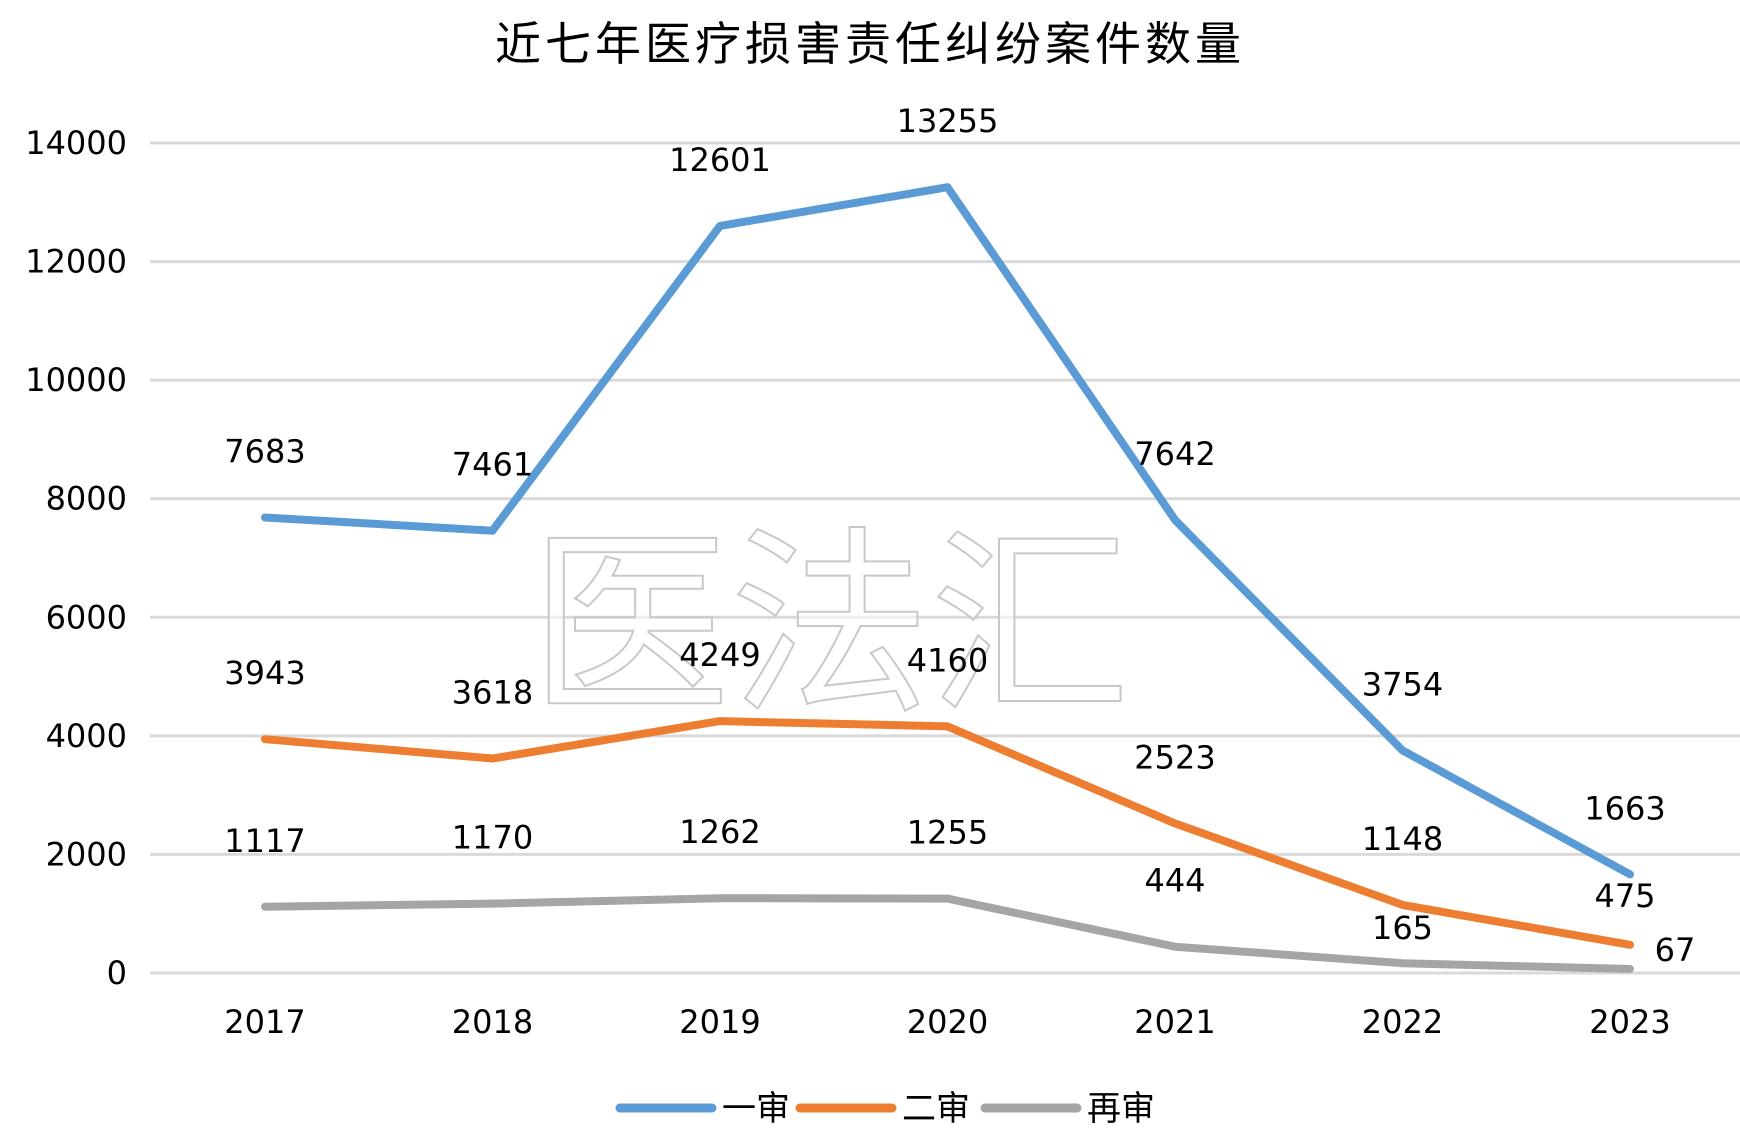  Describe the element at coordinates (86, 854) in the screenshot. I see `y-tick-label: 2000` at that location.